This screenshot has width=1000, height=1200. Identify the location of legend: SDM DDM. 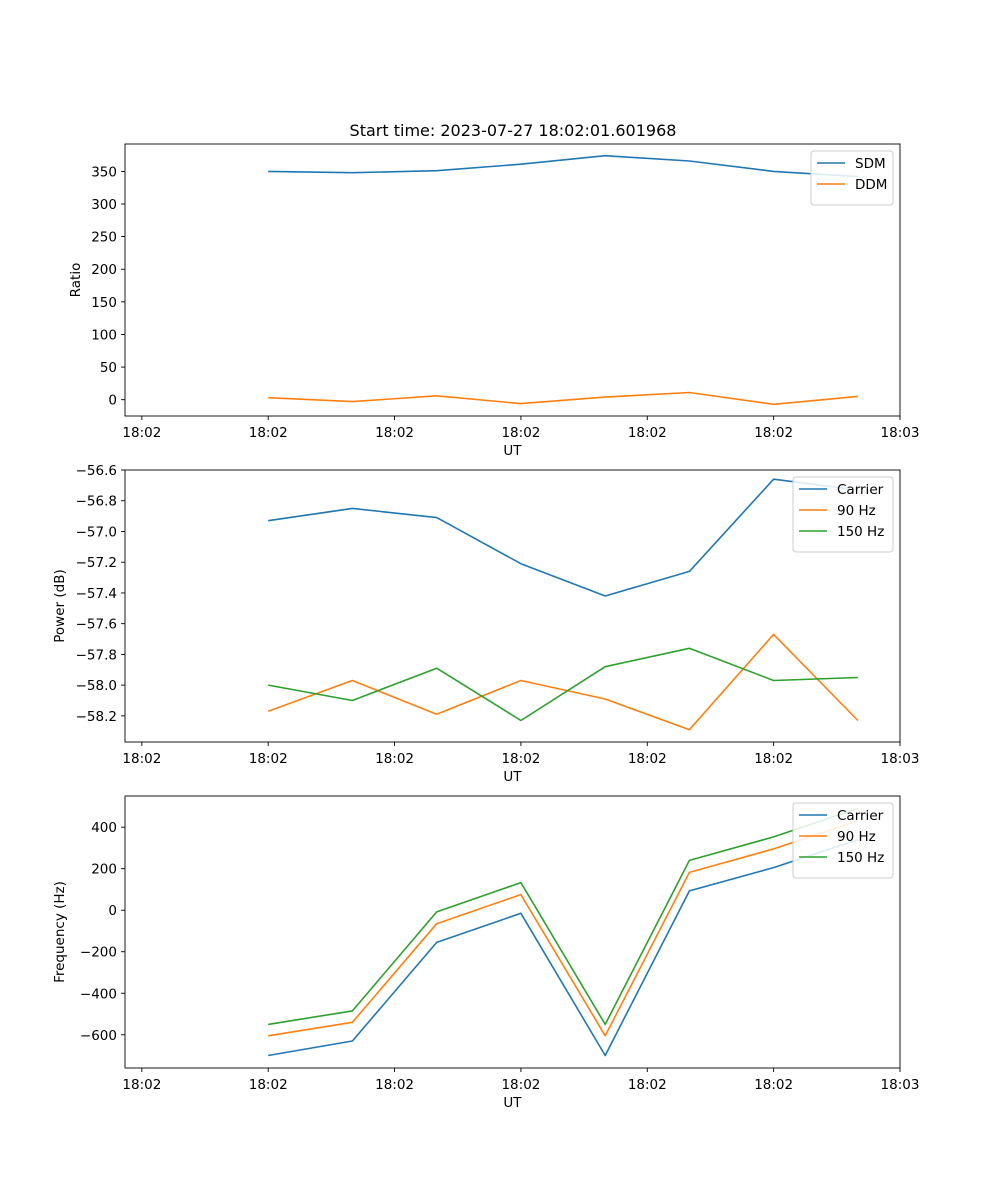
(852, 178).